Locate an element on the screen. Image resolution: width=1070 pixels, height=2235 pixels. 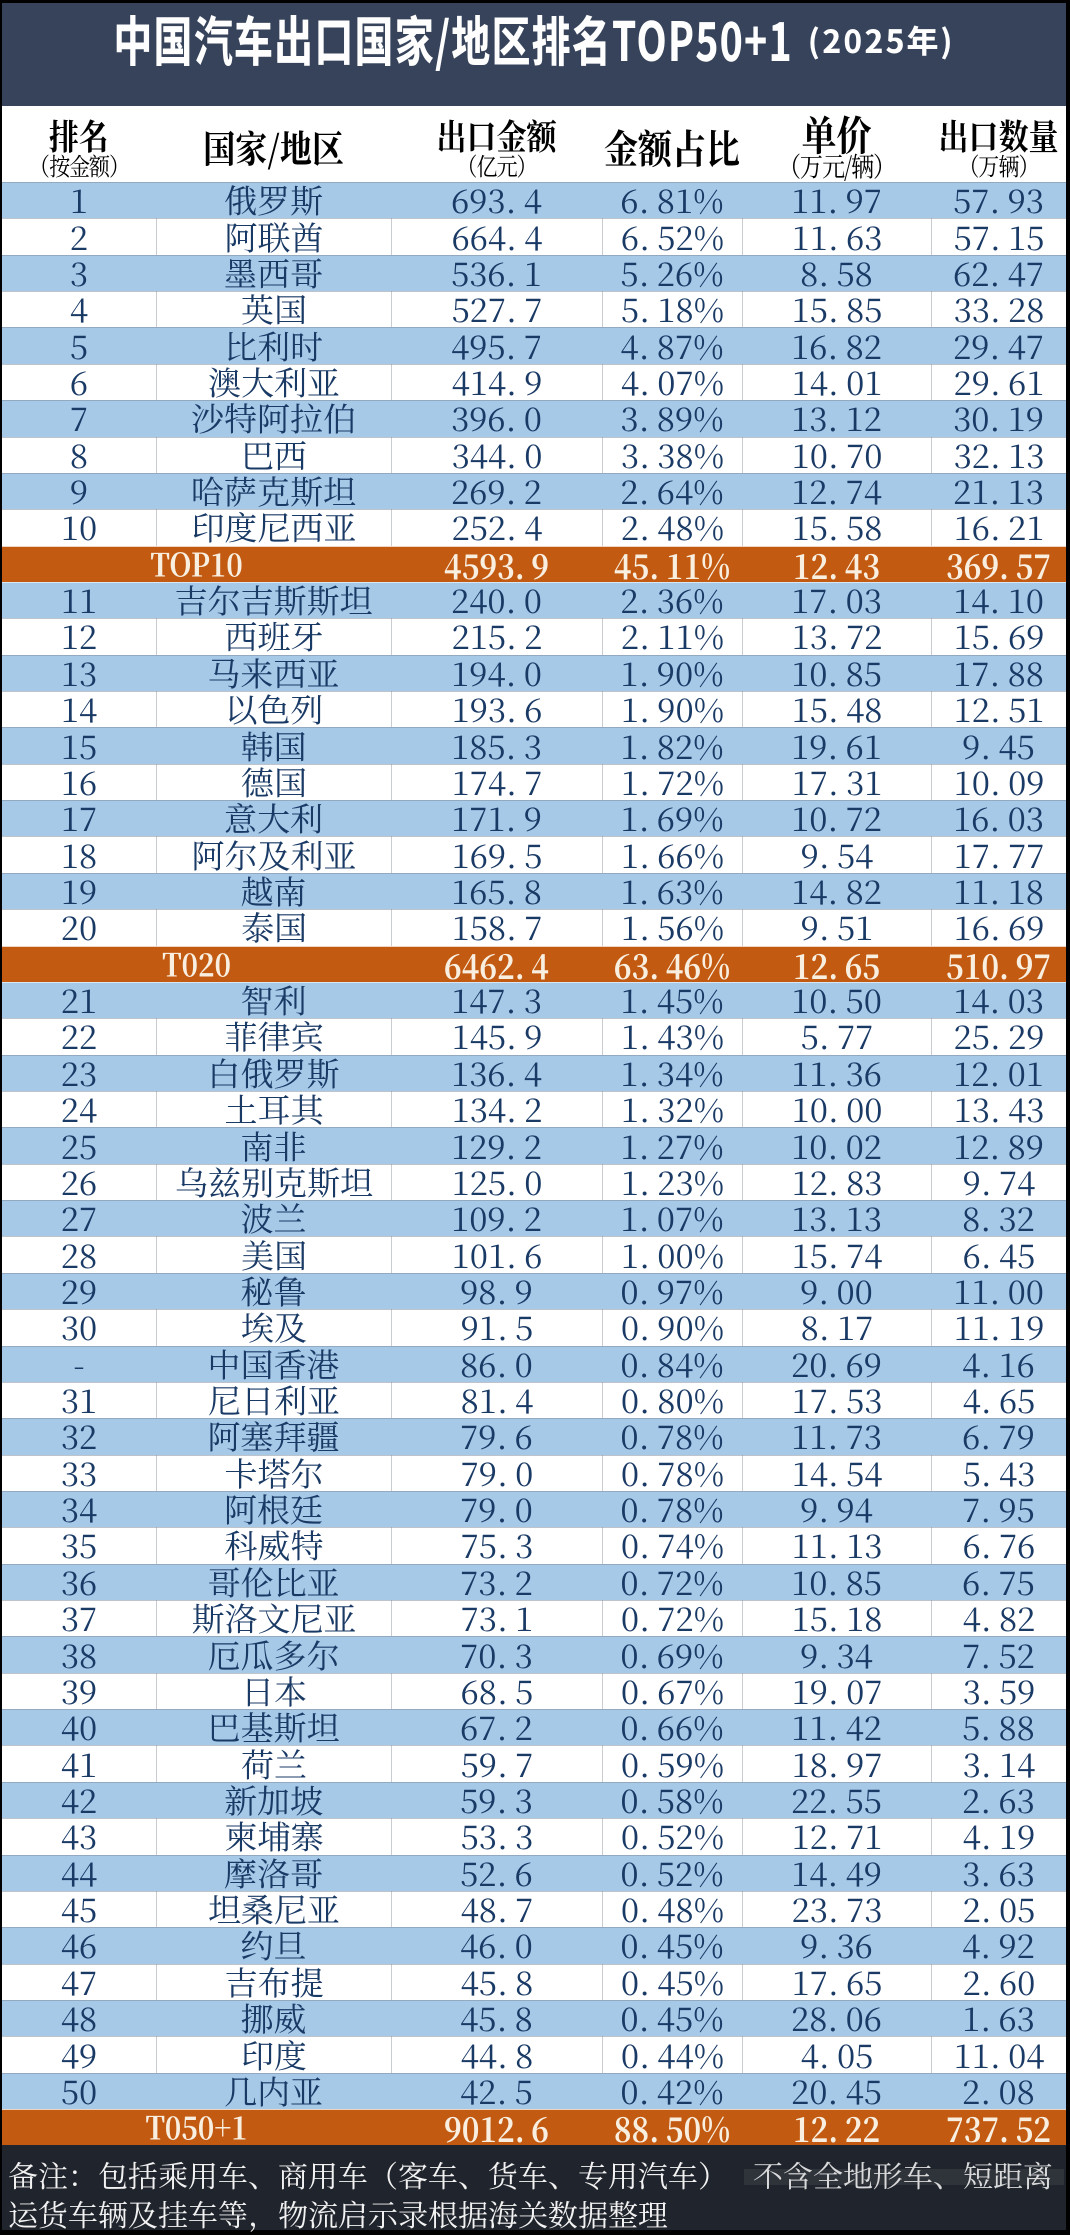
cell-qty: 17. 77 is located at coordinates (998, 854).